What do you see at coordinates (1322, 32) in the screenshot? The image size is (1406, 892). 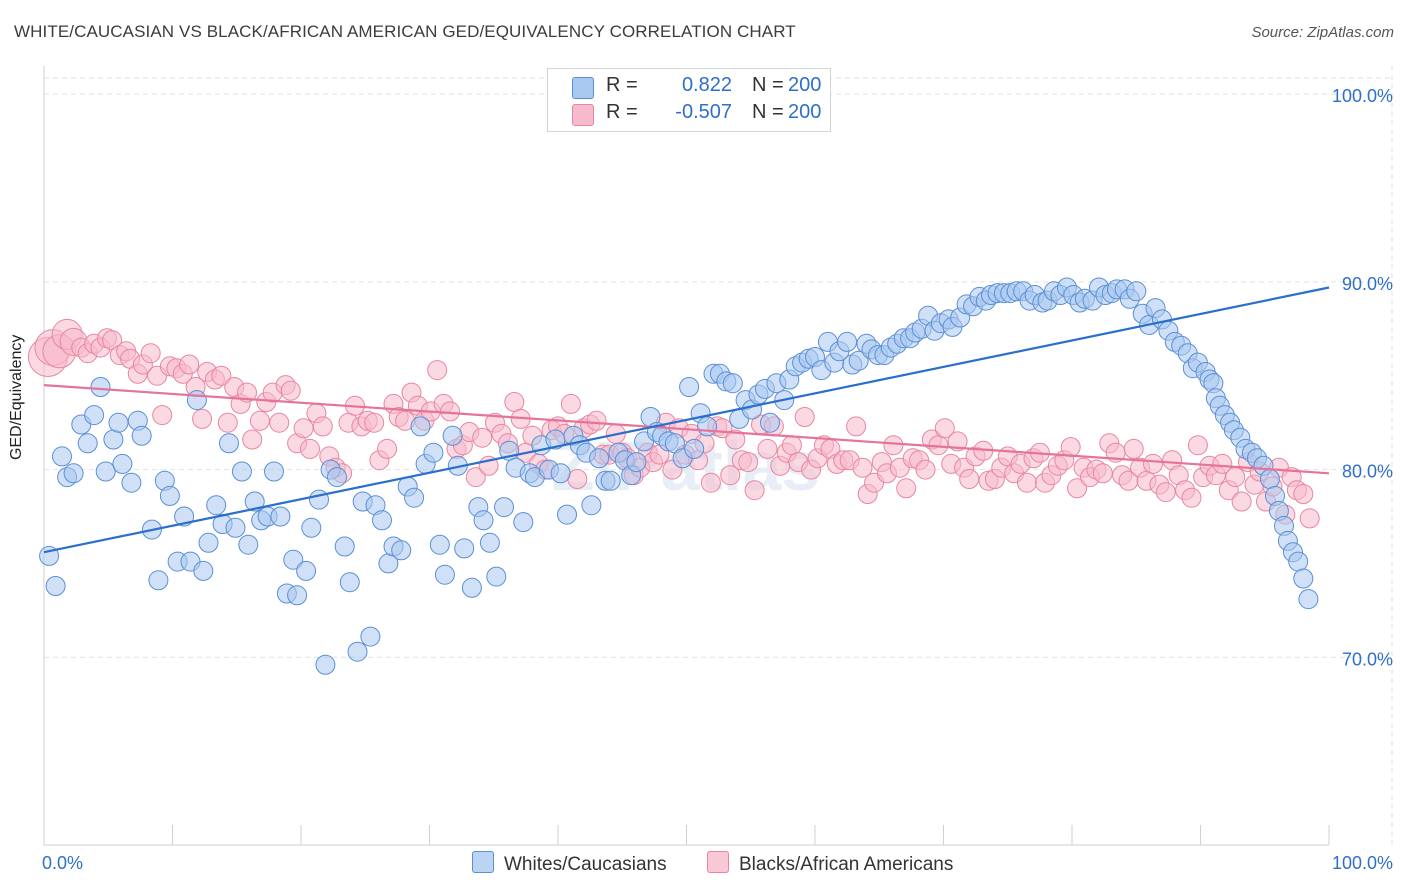 I see `source-label: Source: ZipAtlas.com` at bounding box center [1322, 32].